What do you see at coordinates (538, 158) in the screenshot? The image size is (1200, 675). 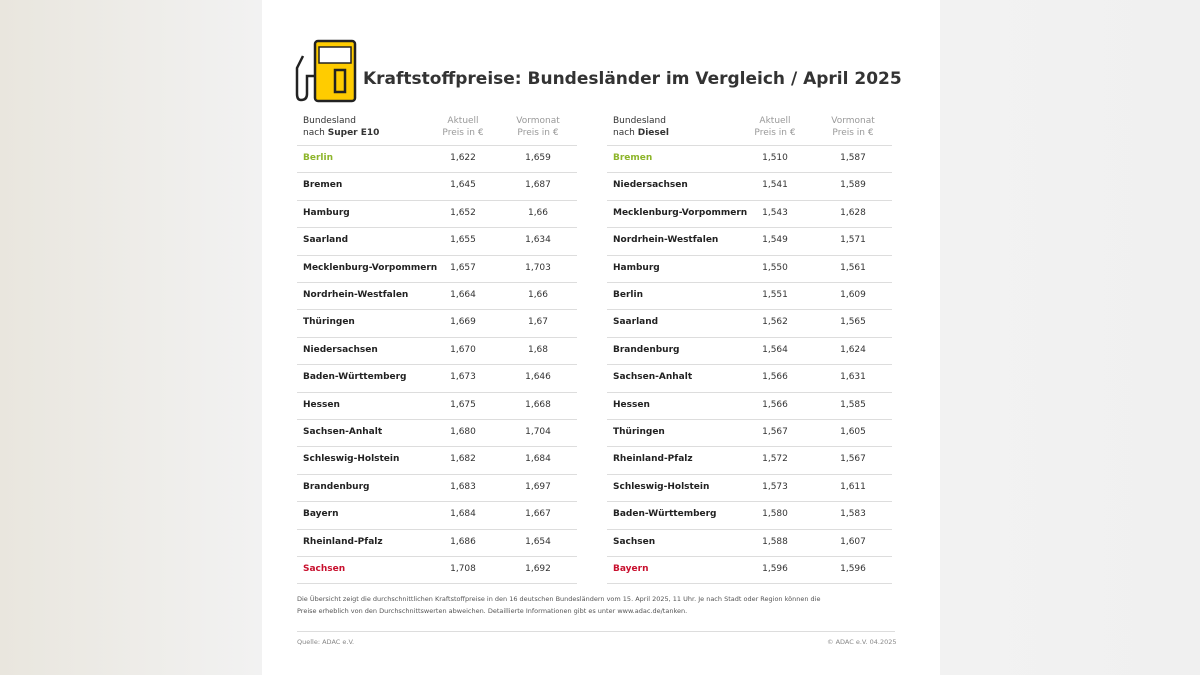 I see `price-previous: 1,659` at bounding box center [538, 158].